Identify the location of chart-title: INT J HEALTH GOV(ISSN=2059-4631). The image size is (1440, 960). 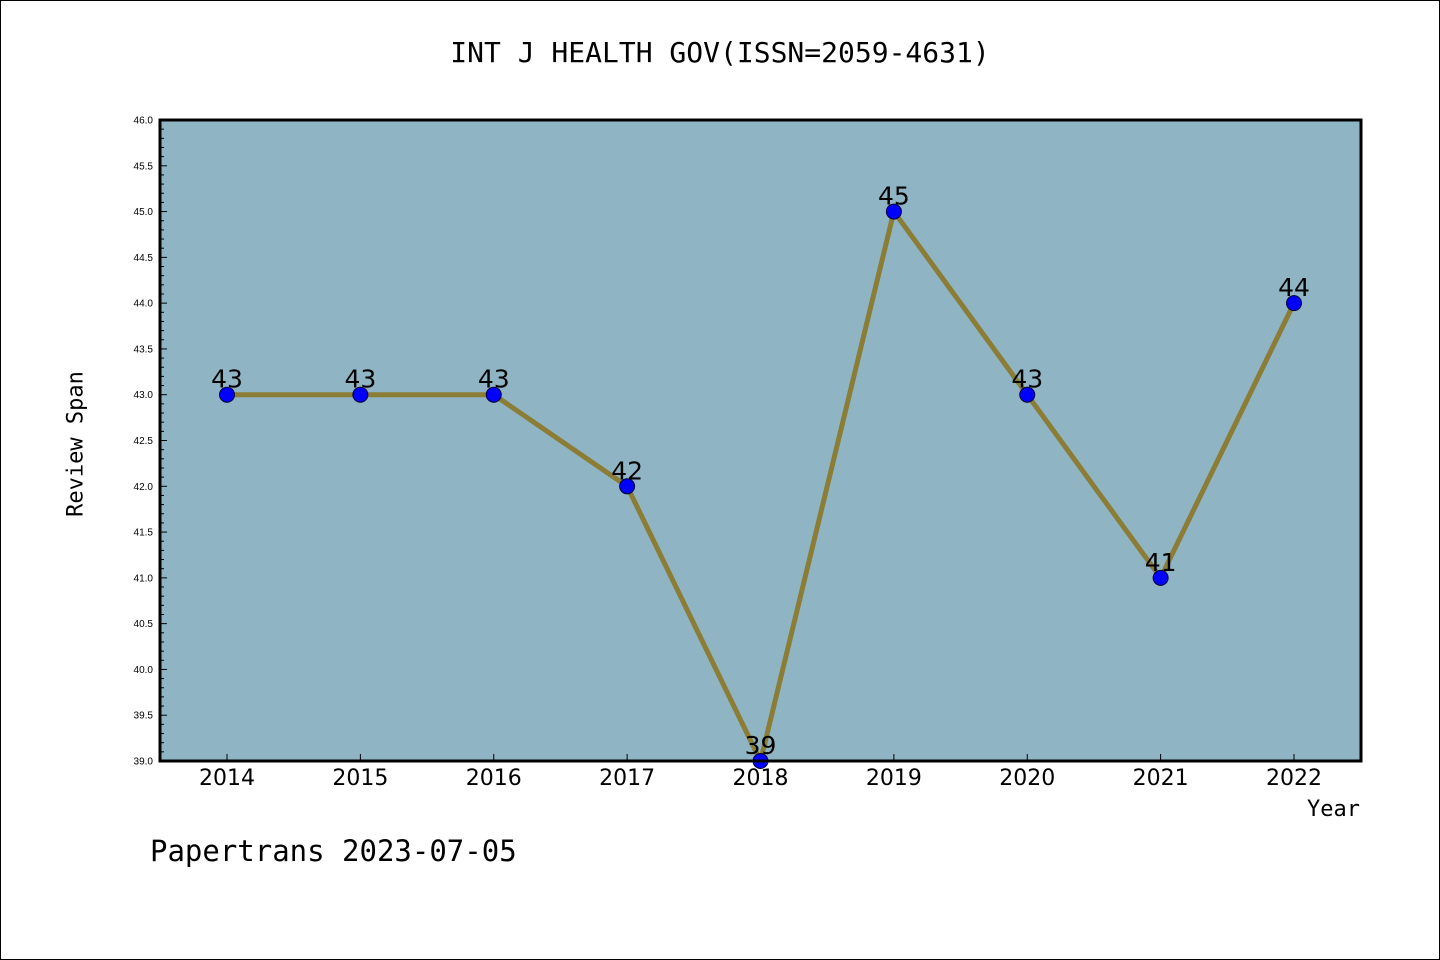
(720, 52).